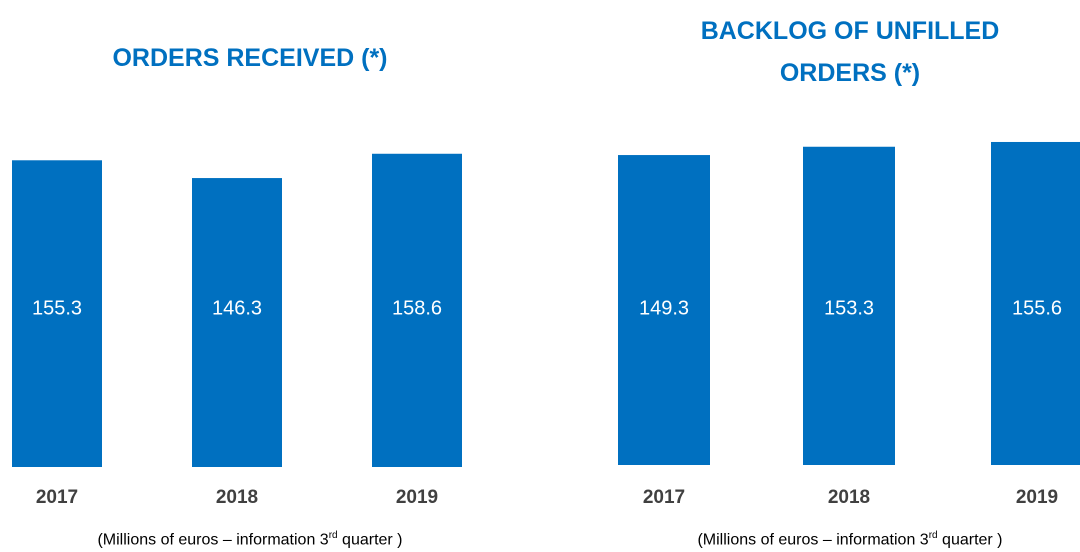  What do you see at coordinates (57, 308) in the screenshot?
I see `value-label: 155.3` at bounding box center [57, 308].